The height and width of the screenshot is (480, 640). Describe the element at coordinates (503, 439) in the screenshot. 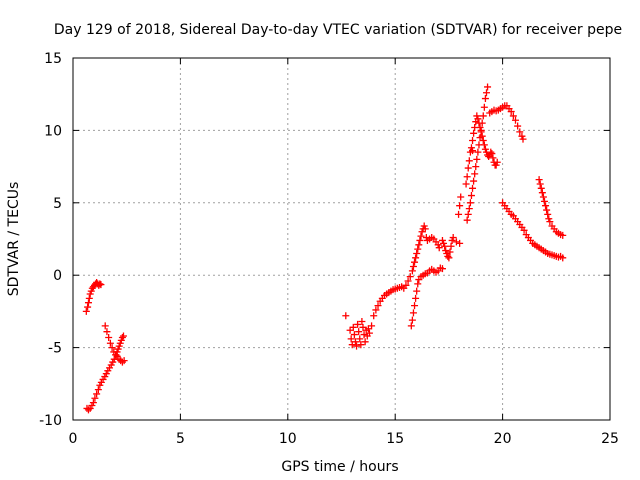

I see `x-tick-label: 20` at that location.